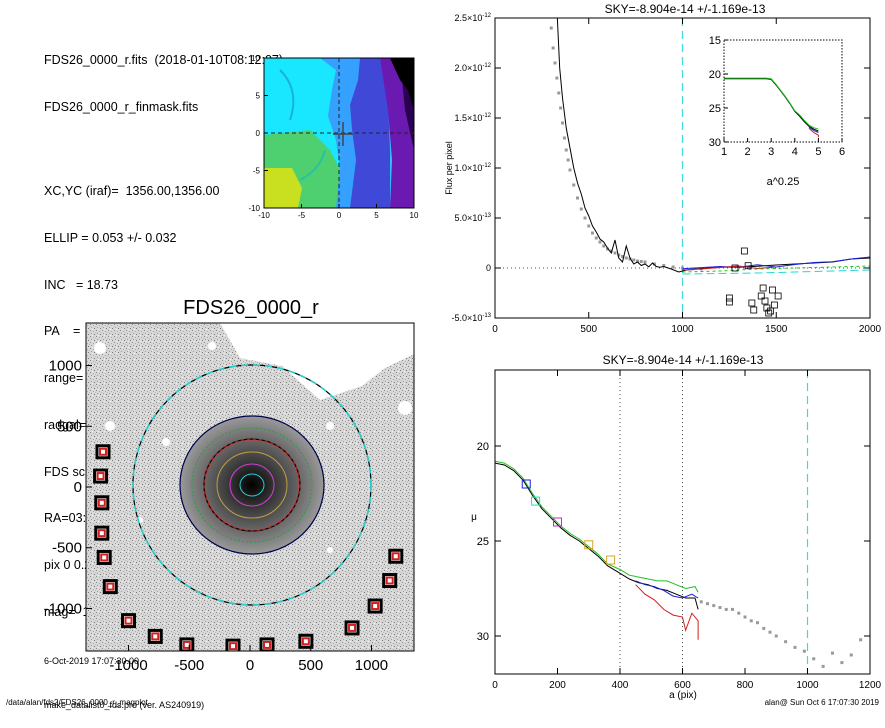 Image resolution: width=885 pixels, height=728 pixels. What do you see at coordinates (376, 215) in the screenshot?
I see `mini-map-xtick-label: 5` at bounding box center [376, 215].